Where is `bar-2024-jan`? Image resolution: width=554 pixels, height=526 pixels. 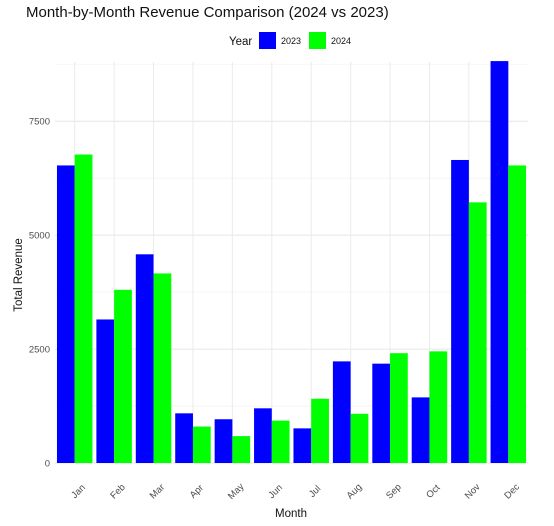
bar-2024-jan is located at coordinates (83, 308).